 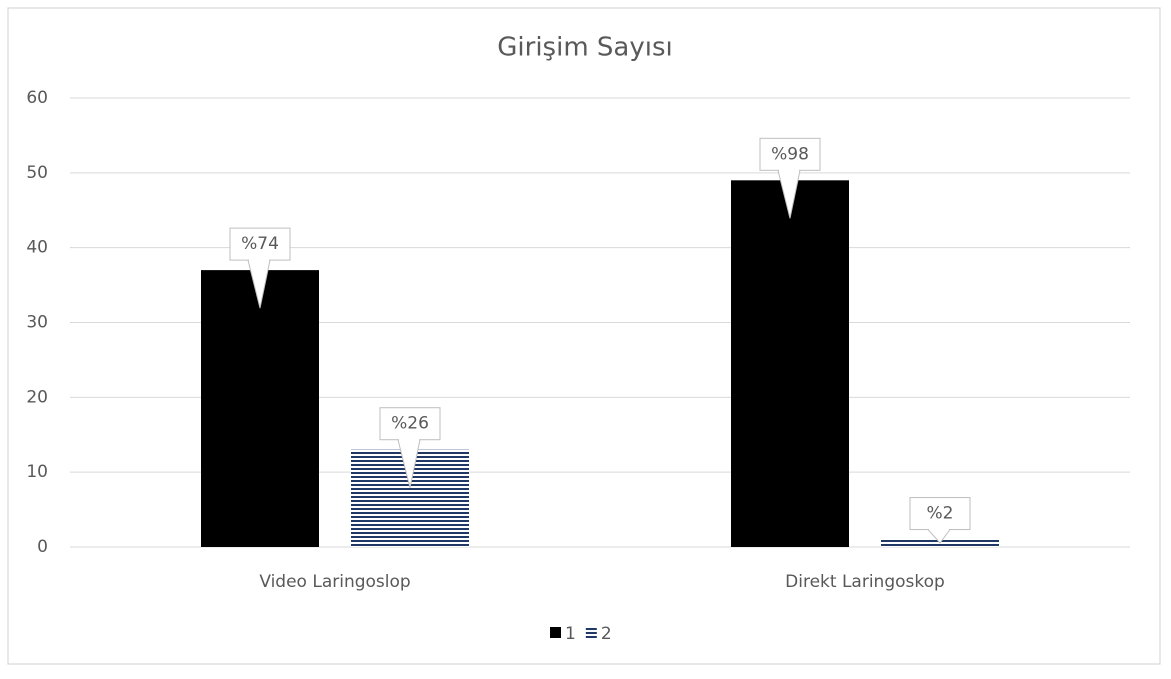 I want to click on data-label: %26, so click(x=410, y=424).